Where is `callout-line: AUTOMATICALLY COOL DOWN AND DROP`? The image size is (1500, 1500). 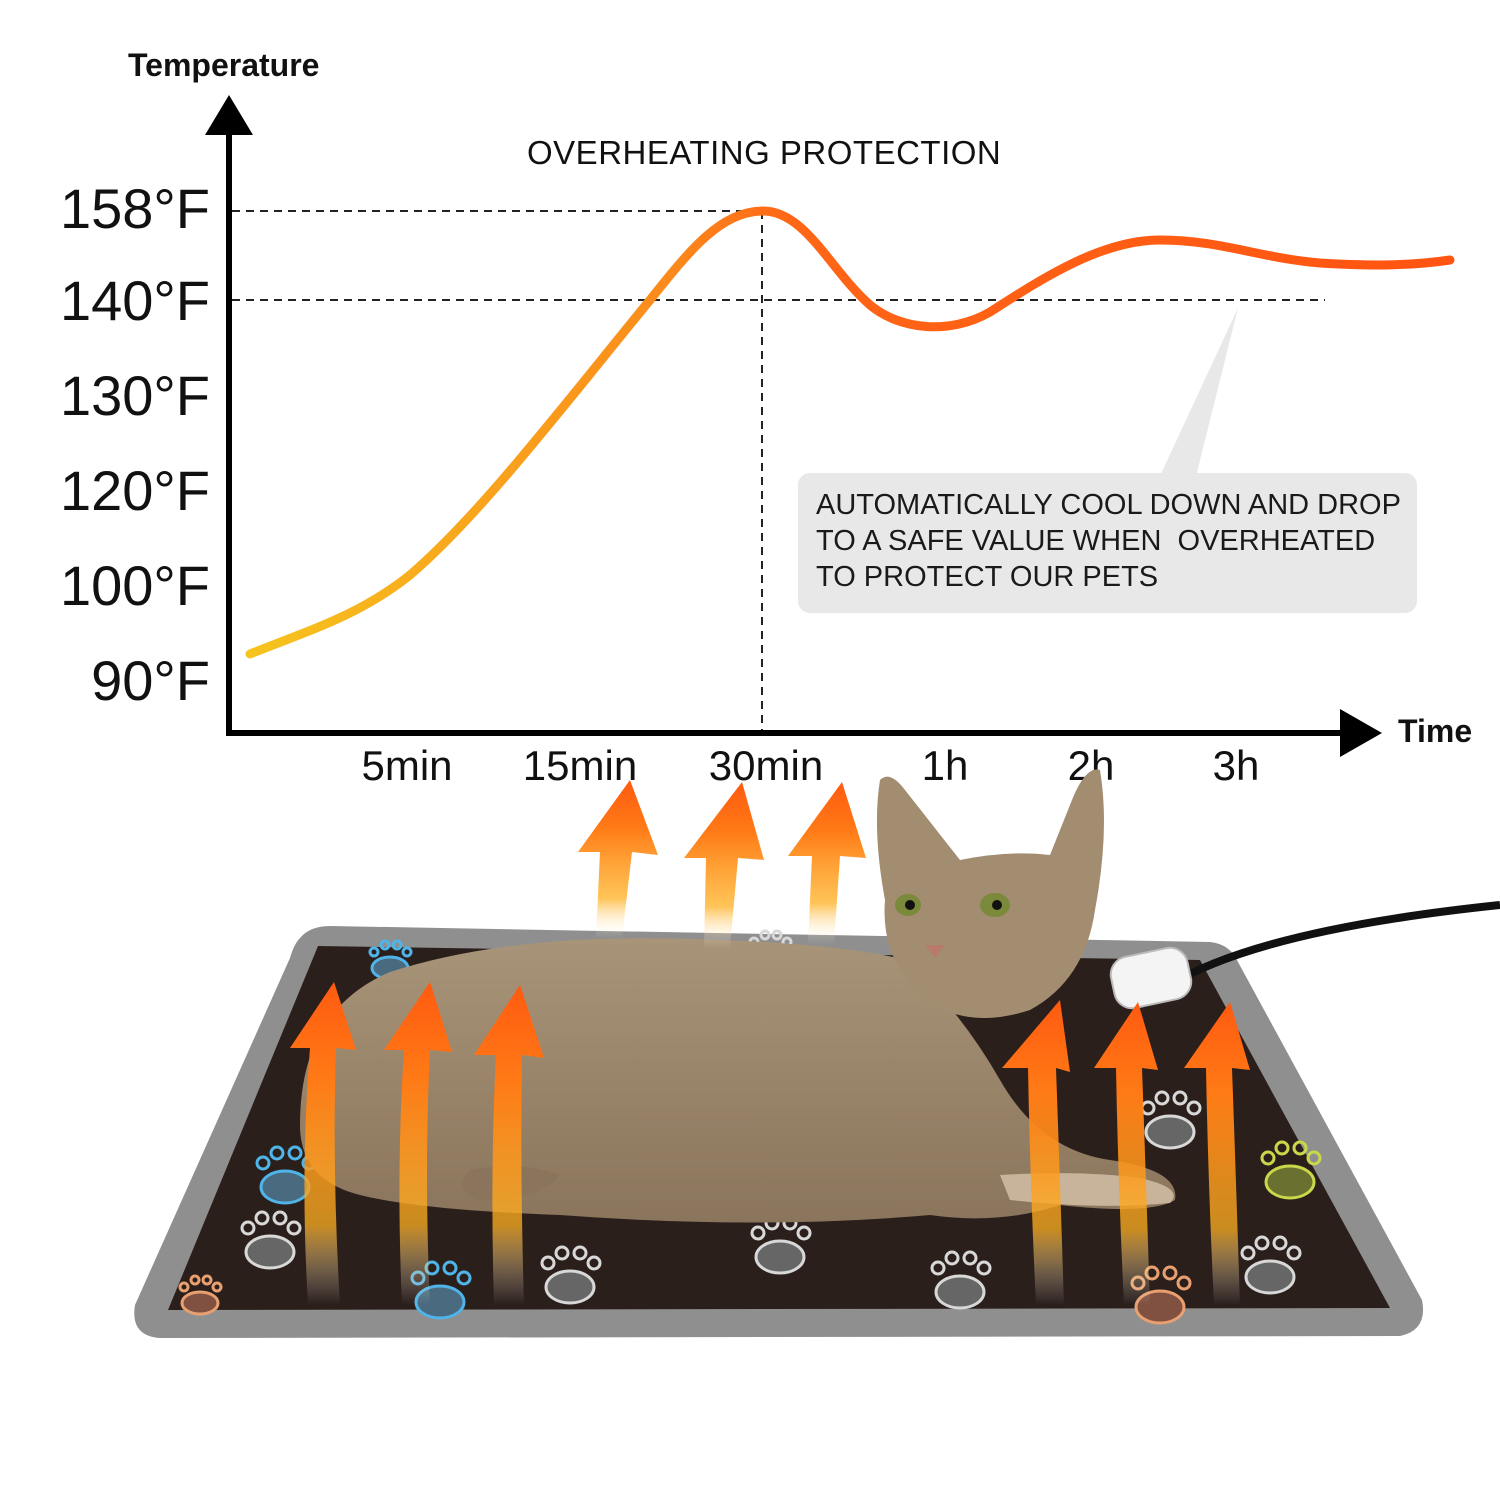
callout-line: AUTOMATICALLY COOL DOWN AND DROP is located at coordinates (1108, 505).